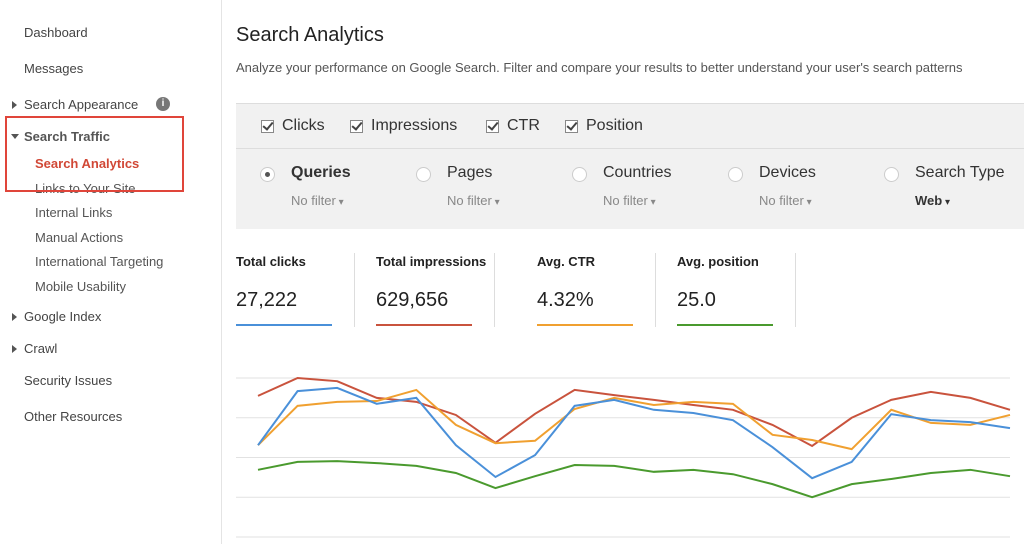 This screenshot has height=544, width=1024. I want to click on collapse-arrow, so click(15, 136).